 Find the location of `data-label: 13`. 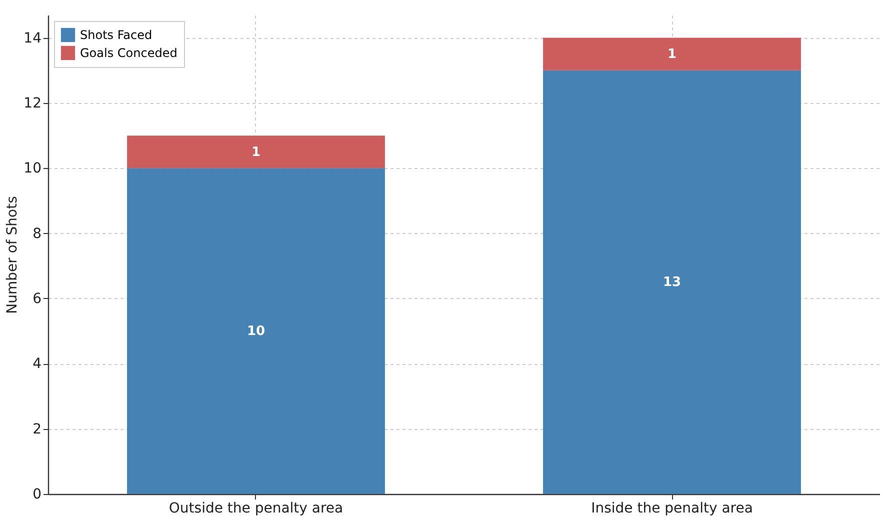

data-label: 13 is located at coordinates (672, 282).